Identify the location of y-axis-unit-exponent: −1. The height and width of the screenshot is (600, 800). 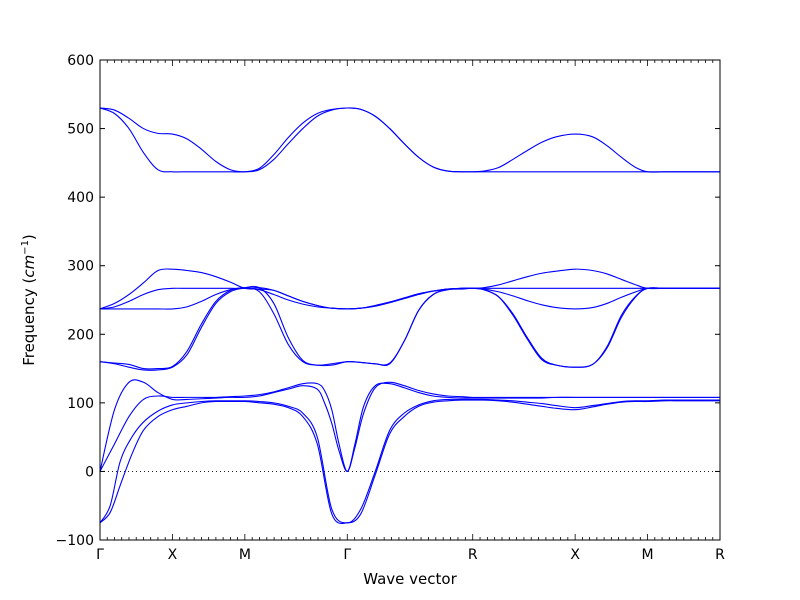
(25, 247).